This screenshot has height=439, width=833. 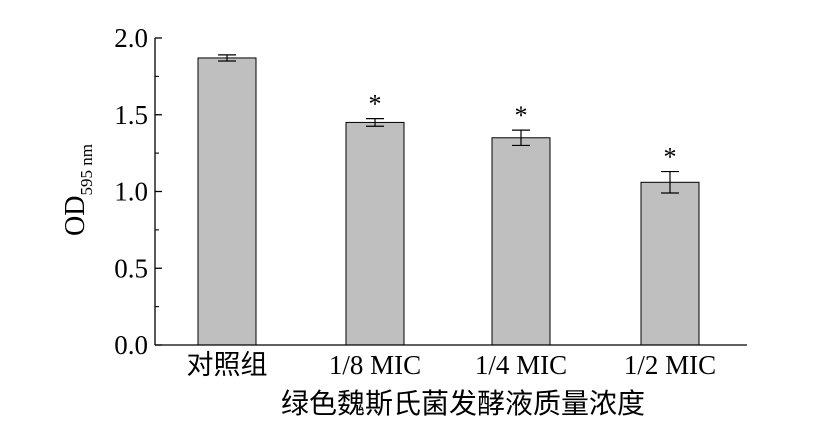 What do you see at coordinates (463, 404) in the screenshot?
I see `x-axis-title: 绿色魏斯氏菌发酵液质量浓度` at bounding box center [463, 404].